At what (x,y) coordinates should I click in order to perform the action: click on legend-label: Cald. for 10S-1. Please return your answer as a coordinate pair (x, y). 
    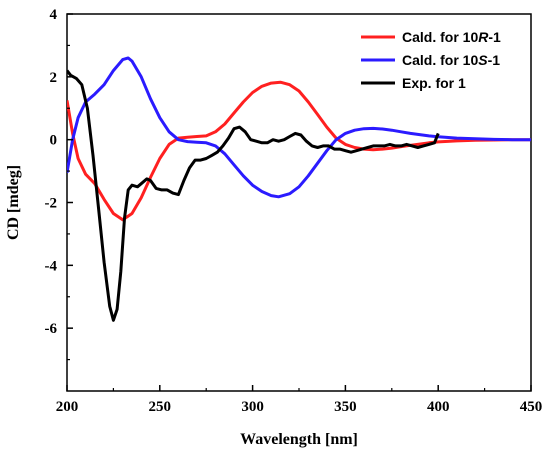
    Looking at the image, I should click on (451, 60).